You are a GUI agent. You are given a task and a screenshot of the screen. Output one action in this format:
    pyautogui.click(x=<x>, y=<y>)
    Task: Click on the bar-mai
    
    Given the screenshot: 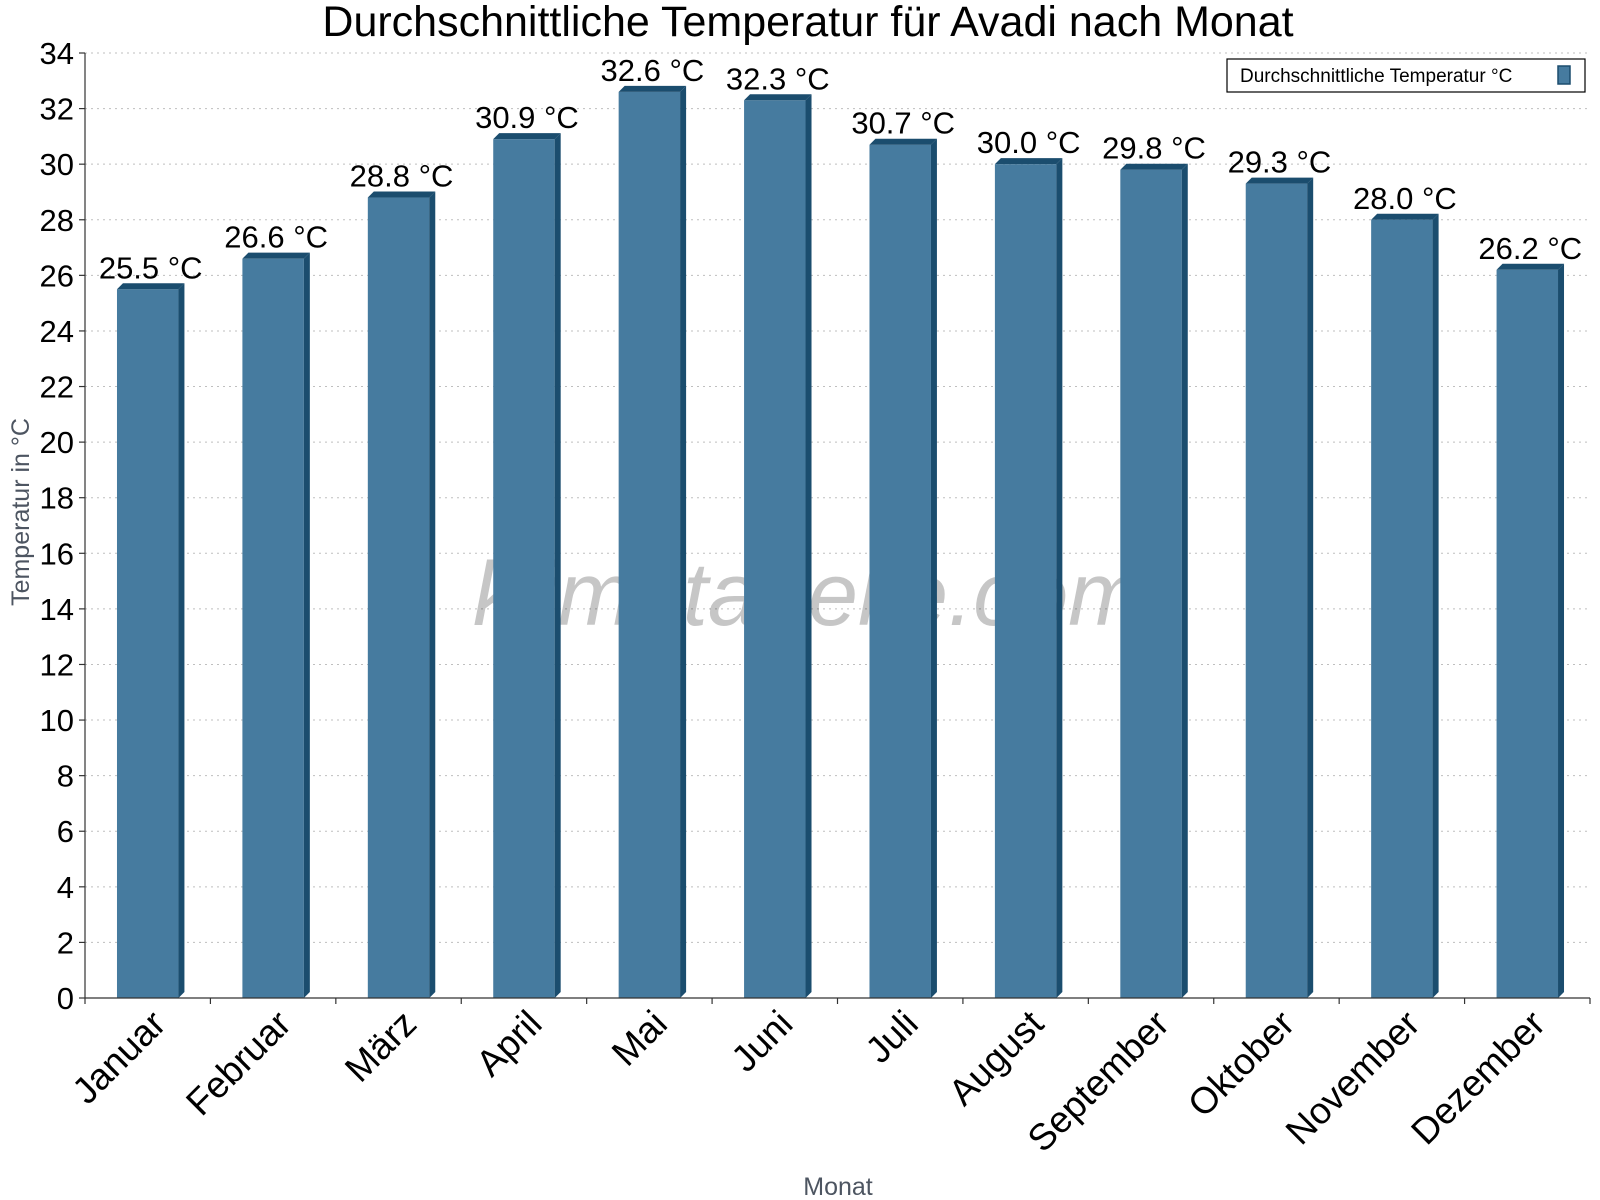 What is the action you would take?
    pyautogui.click(x=652, y=542)
    